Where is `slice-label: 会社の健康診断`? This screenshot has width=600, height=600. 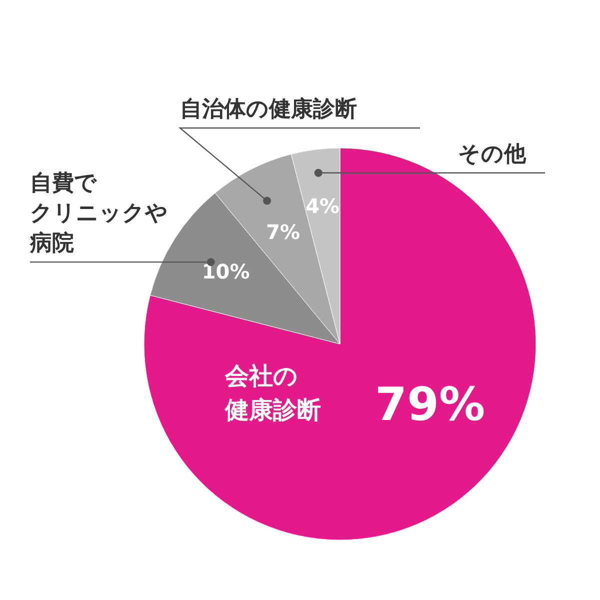 slice-label: 会社の健康診断 is located at coordinates (272, 393).